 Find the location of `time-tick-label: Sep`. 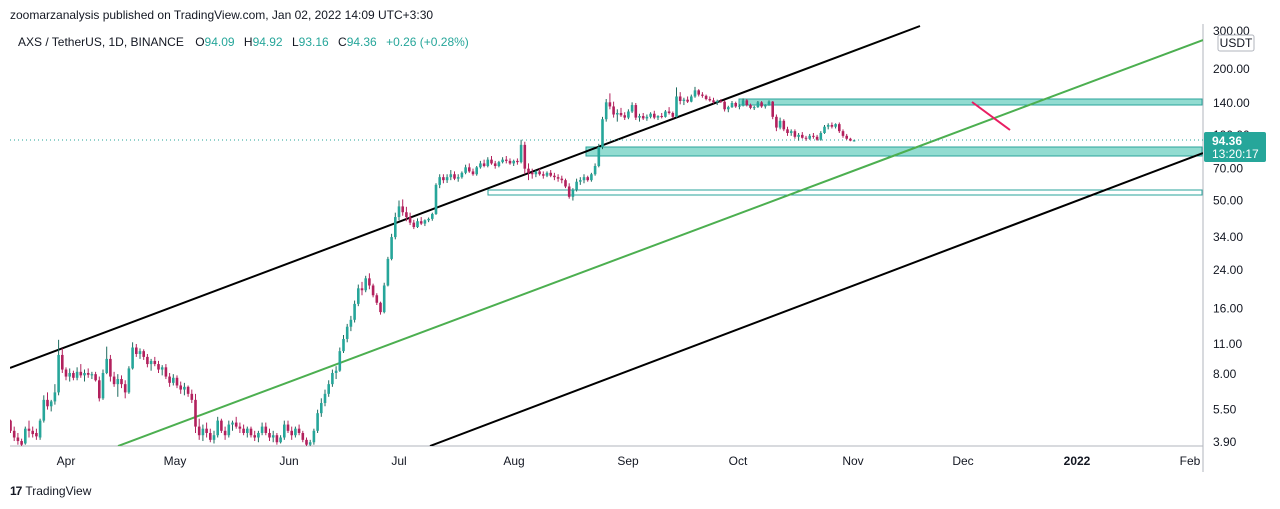

time-tick-label: Sep is located at coordinates (628, 461).